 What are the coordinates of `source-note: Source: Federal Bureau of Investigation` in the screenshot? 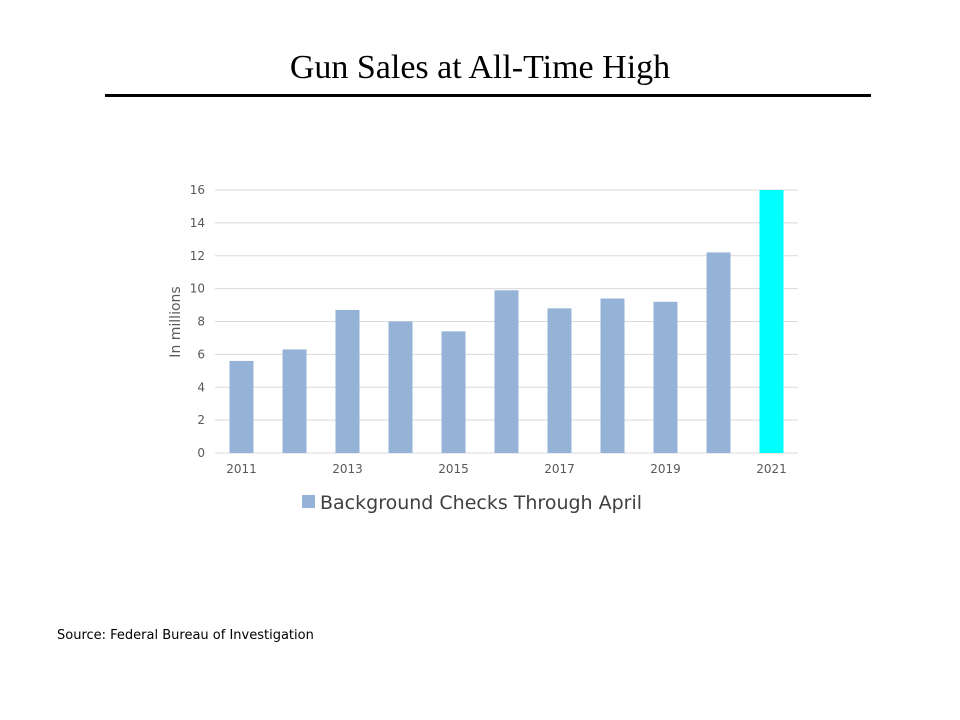 It's located at (185, 635).